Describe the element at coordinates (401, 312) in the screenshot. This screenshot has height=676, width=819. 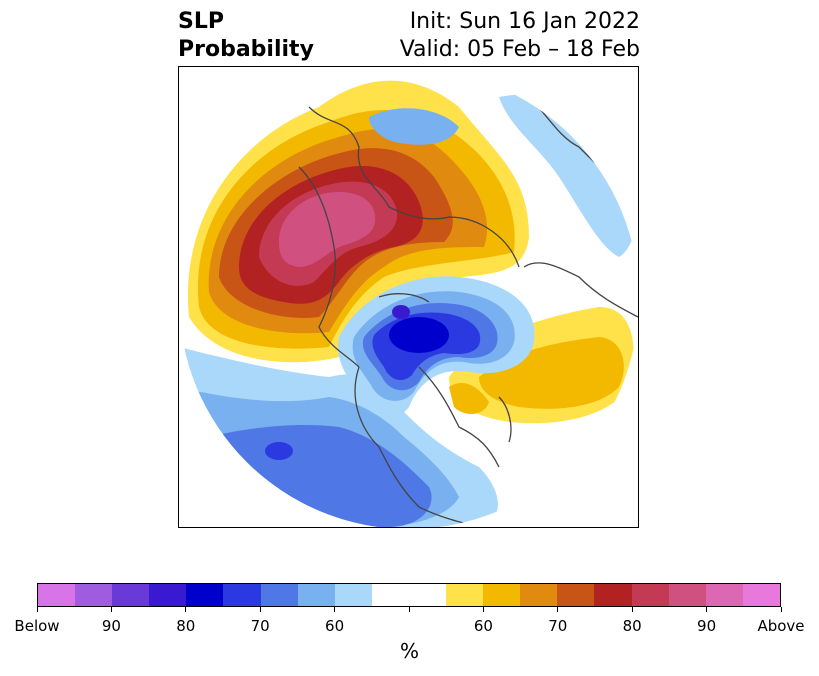
I see `arctic-below-85-core` at that location.